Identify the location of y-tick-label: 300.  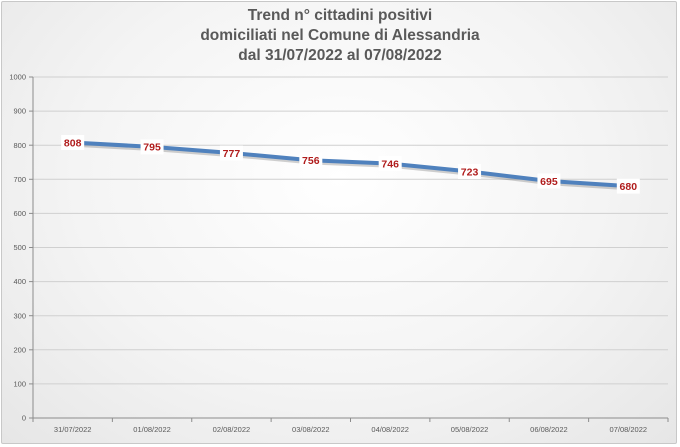
(19, 315).